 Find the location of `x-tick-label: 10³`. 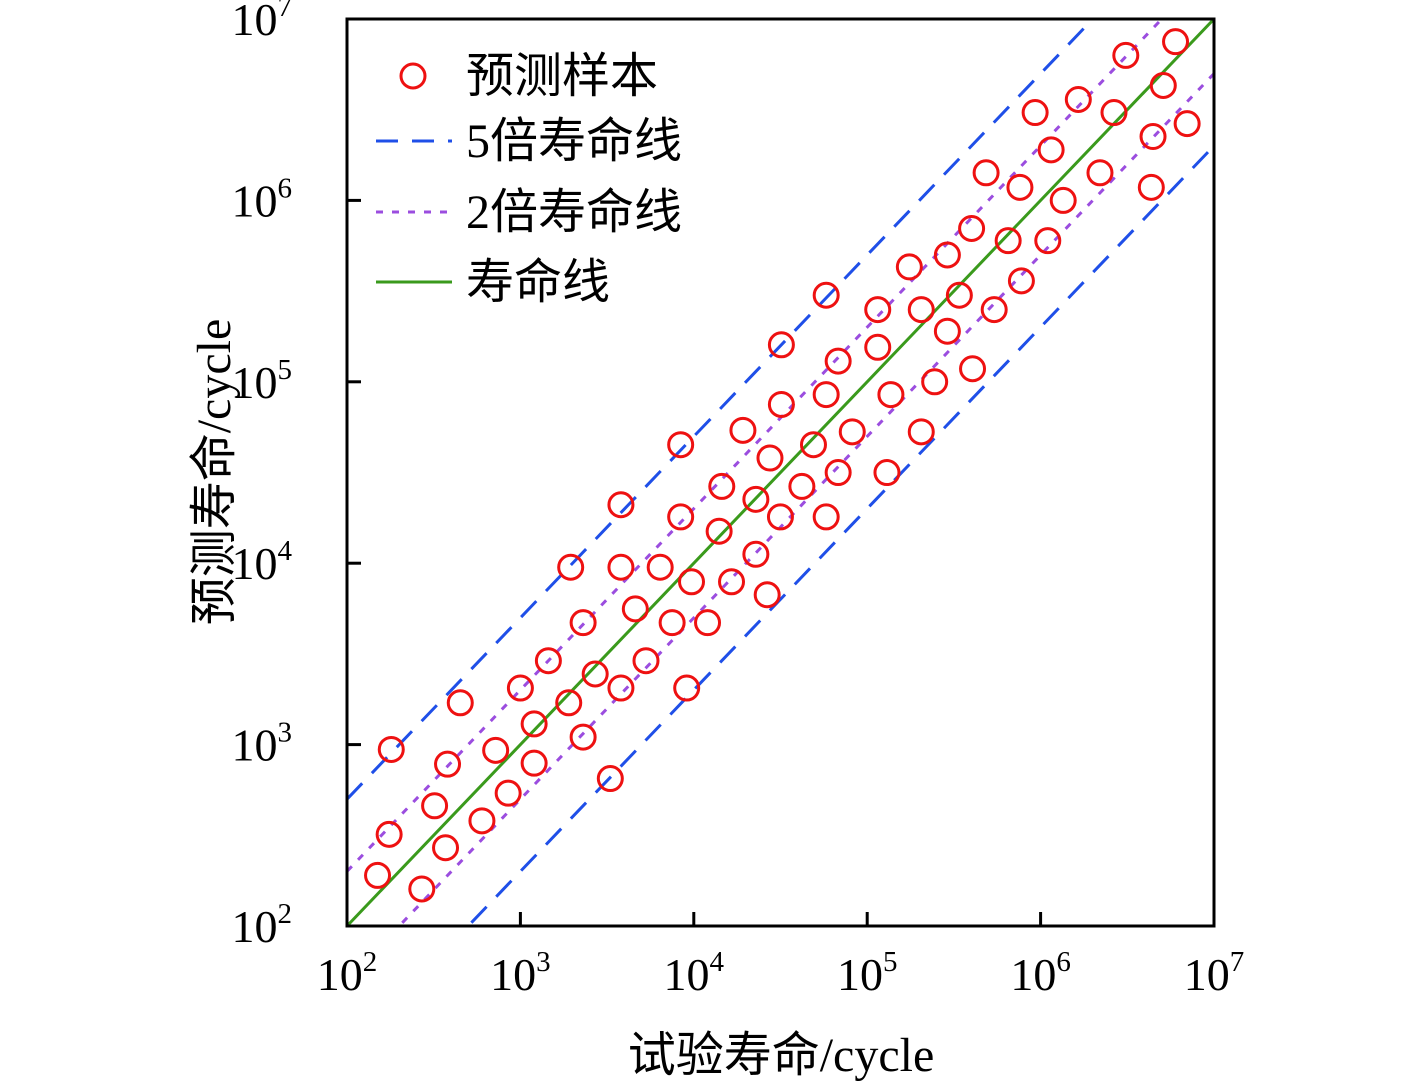

x-tick-label: 10³ is located at coordinates (520, 973).